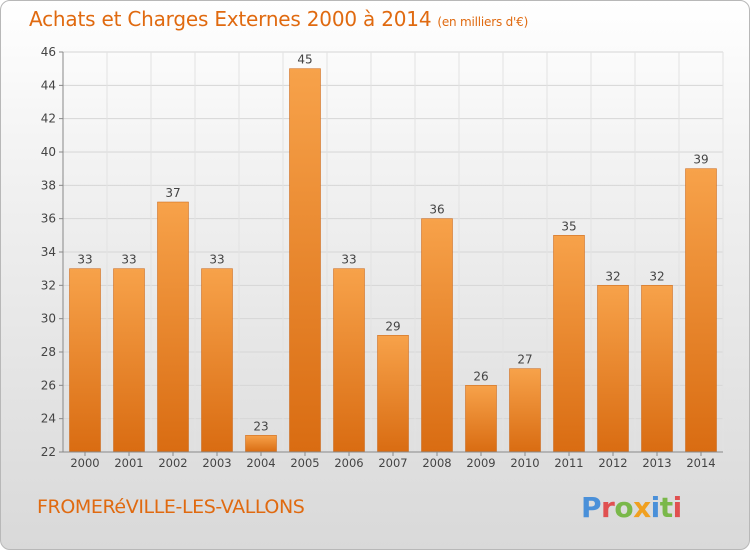  What do you see at coordinates (304, 463) in the screenshot?
I see `x-tick-label: 2005` at bounding box center [304, 463].